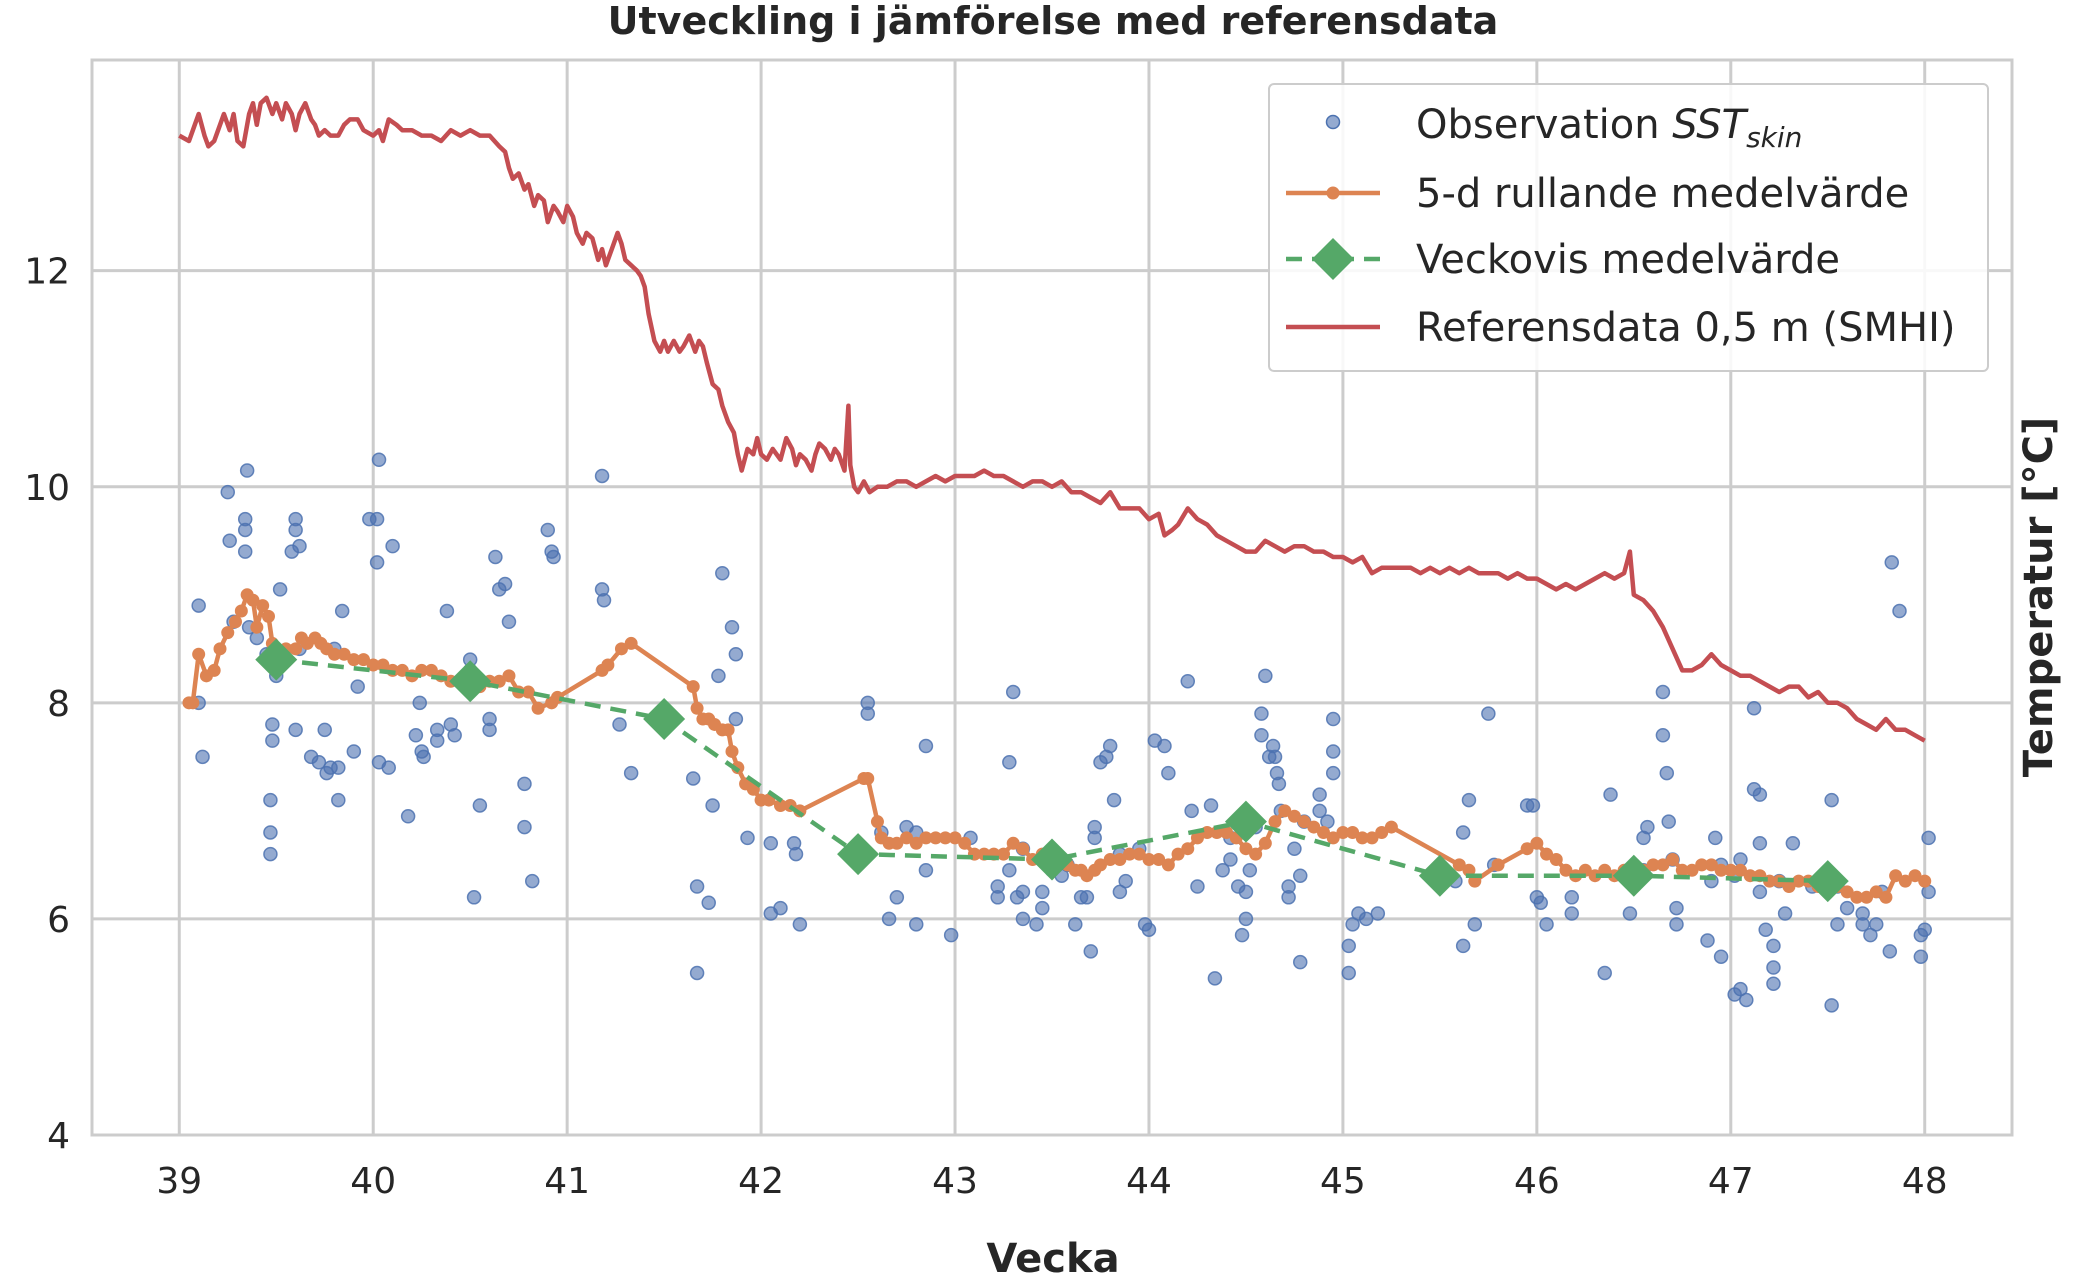 The height and width of the screenshot is (1282, 2075). I want to click on legend-label-main: Observation, so click(1544, 125).